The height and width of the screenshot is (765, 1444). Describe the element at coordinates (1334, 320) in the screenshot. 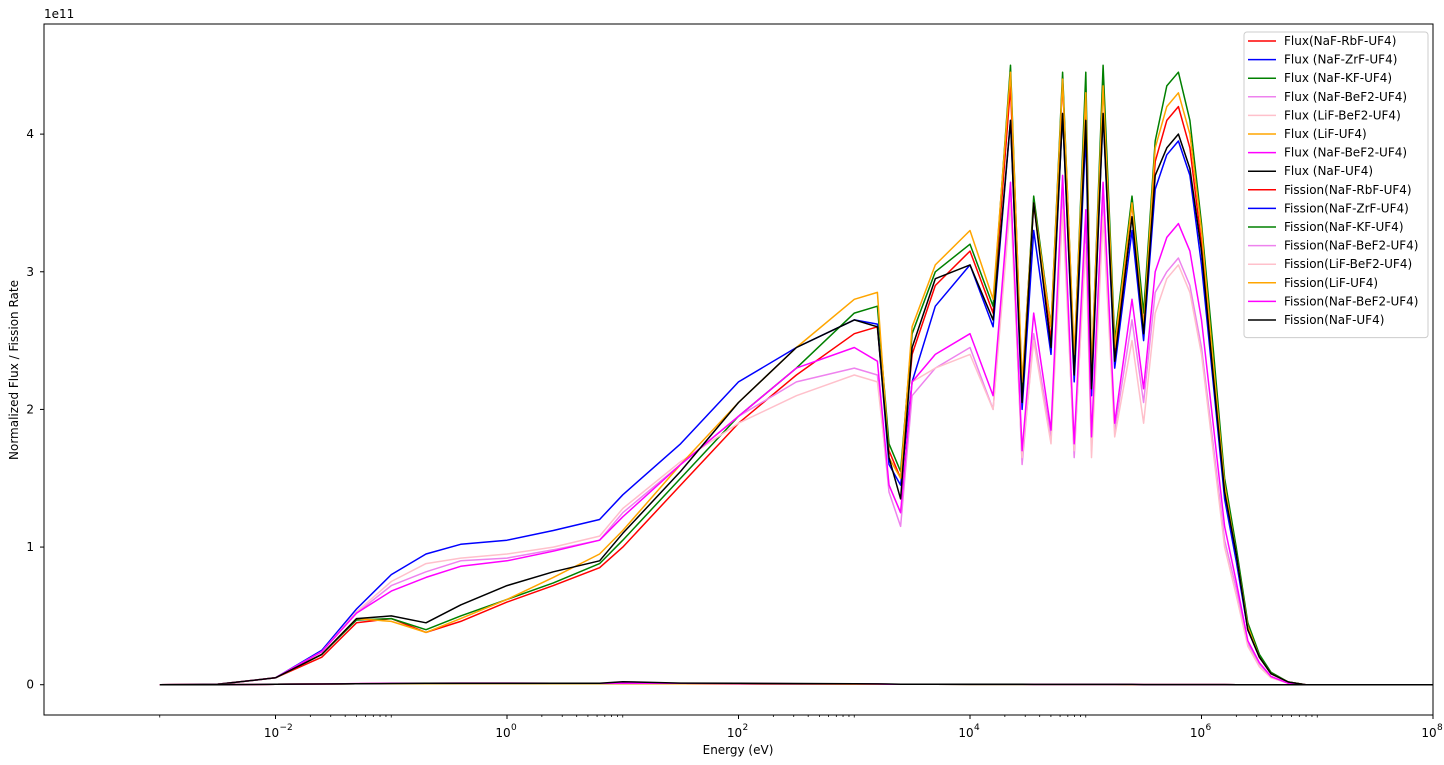

I see `legend-label-16: Fission(NaF-UF4)` at that location.